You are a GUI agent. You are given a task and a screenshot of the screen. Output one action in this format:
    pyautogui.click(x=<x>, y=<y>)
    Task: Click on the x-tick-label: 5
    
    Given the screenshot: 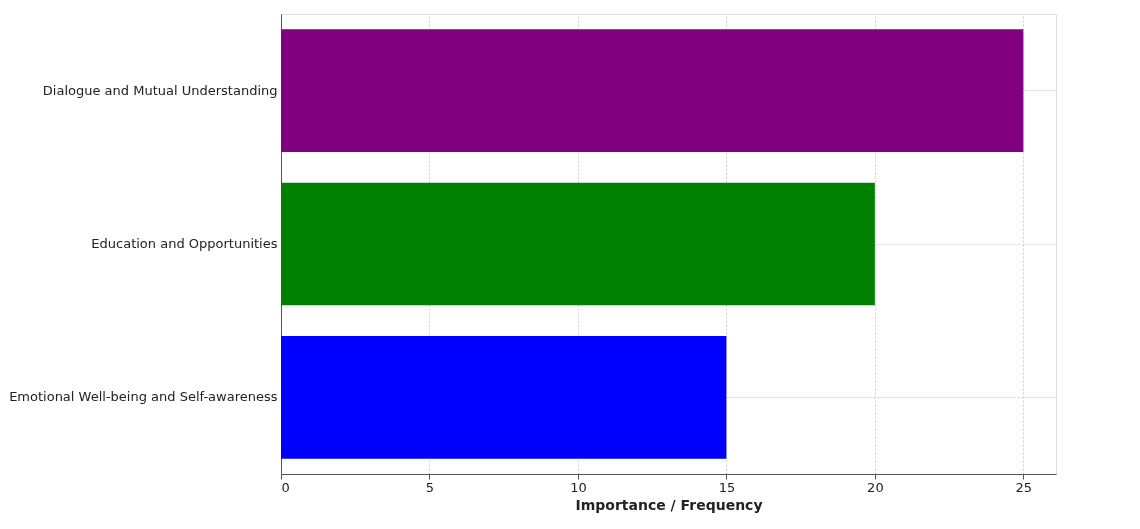 What is the action you would take?
    pyautogui.click(x=430, y=487)
    